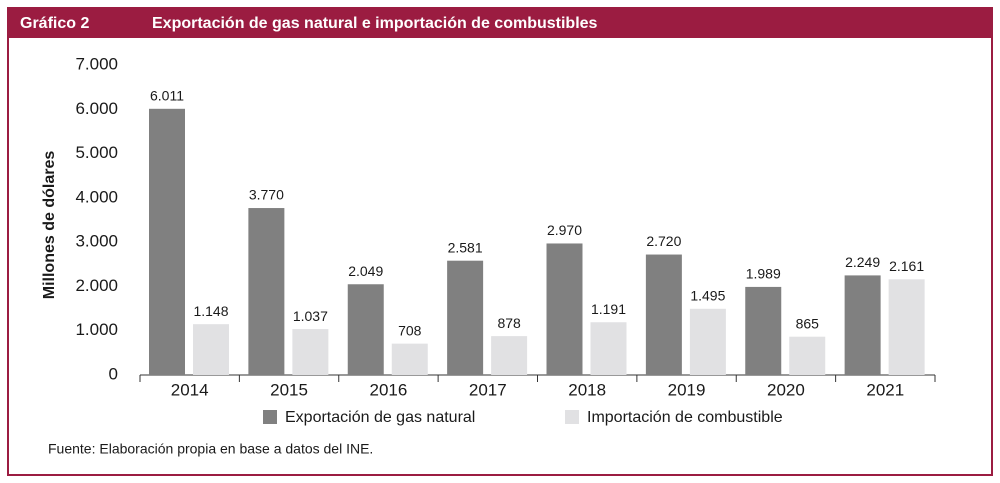  I want to click on y-axis-label: Millones de dólares, so click(49, 225).